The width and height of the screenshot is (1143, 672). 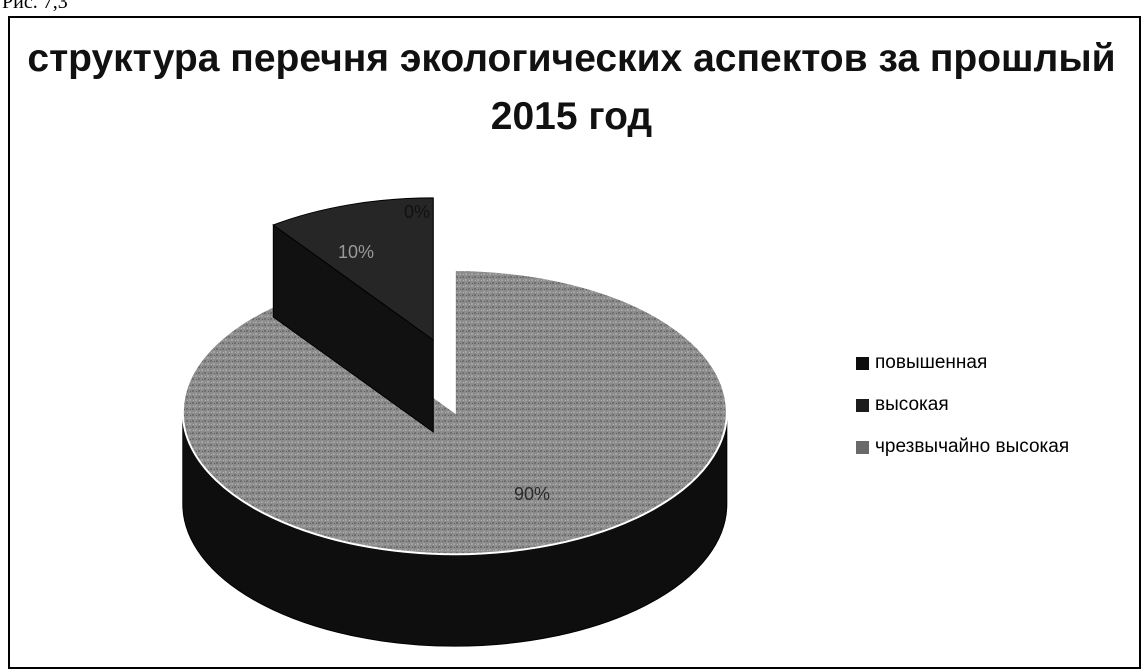 What do you see at coordinates (912, 404) in the screenshot?
I see `legend-label: высокая` at bounding box center [912, 404].